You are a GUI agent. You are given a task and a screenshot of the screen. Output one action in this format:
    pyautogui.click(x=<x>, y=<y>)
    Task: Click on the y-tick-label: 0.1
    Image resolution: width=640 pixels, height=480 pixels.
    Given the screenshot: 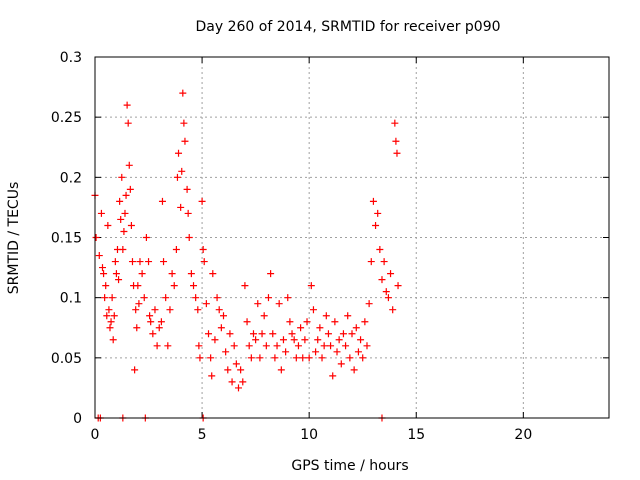 What is the action you would take?
    pyautogui.click(x=71, y=299)
    